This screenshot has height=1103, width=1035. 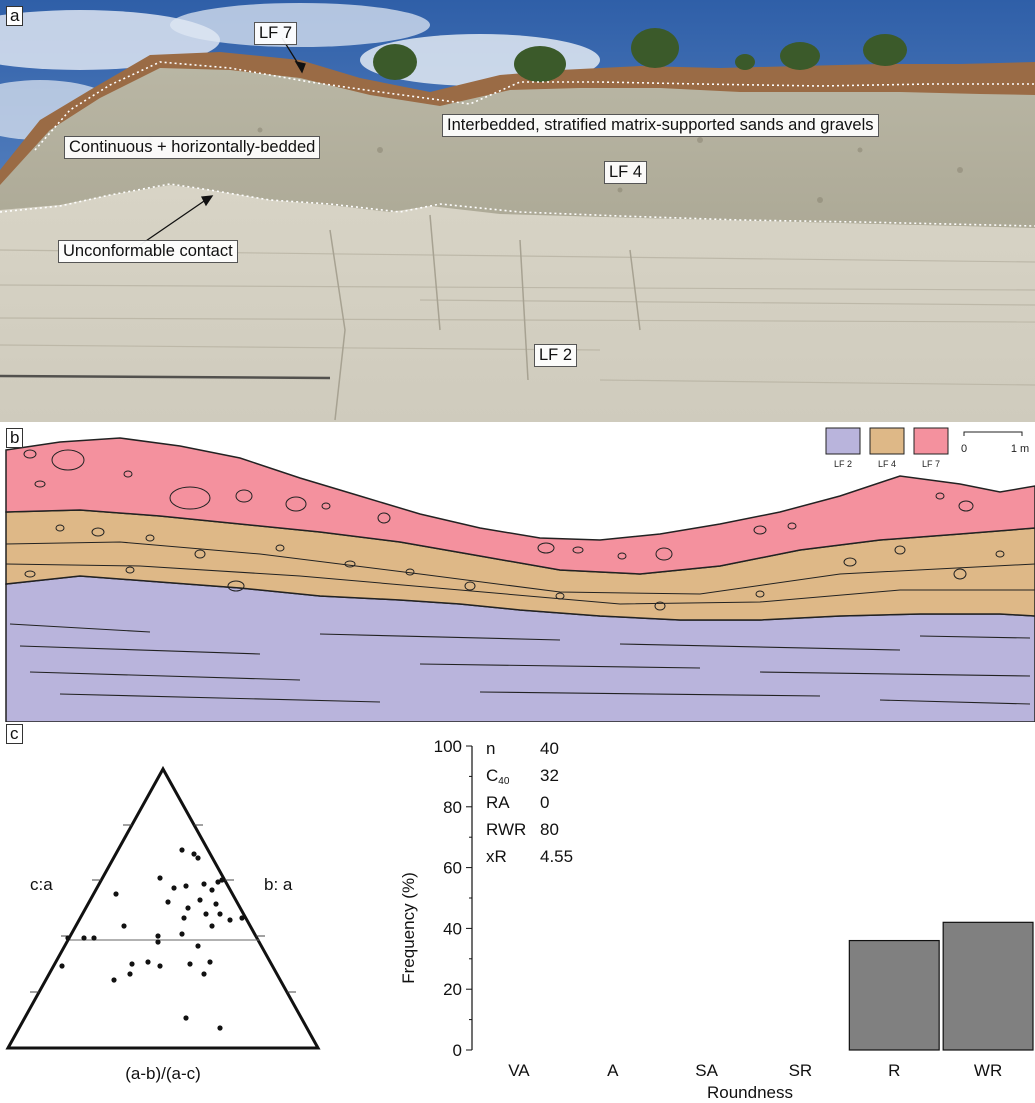 What do you see at coordinates (801, 1070) in the screenshot?
I see `histogram-x-tick-label-sr: SR` at bounding box center [801, 1070].